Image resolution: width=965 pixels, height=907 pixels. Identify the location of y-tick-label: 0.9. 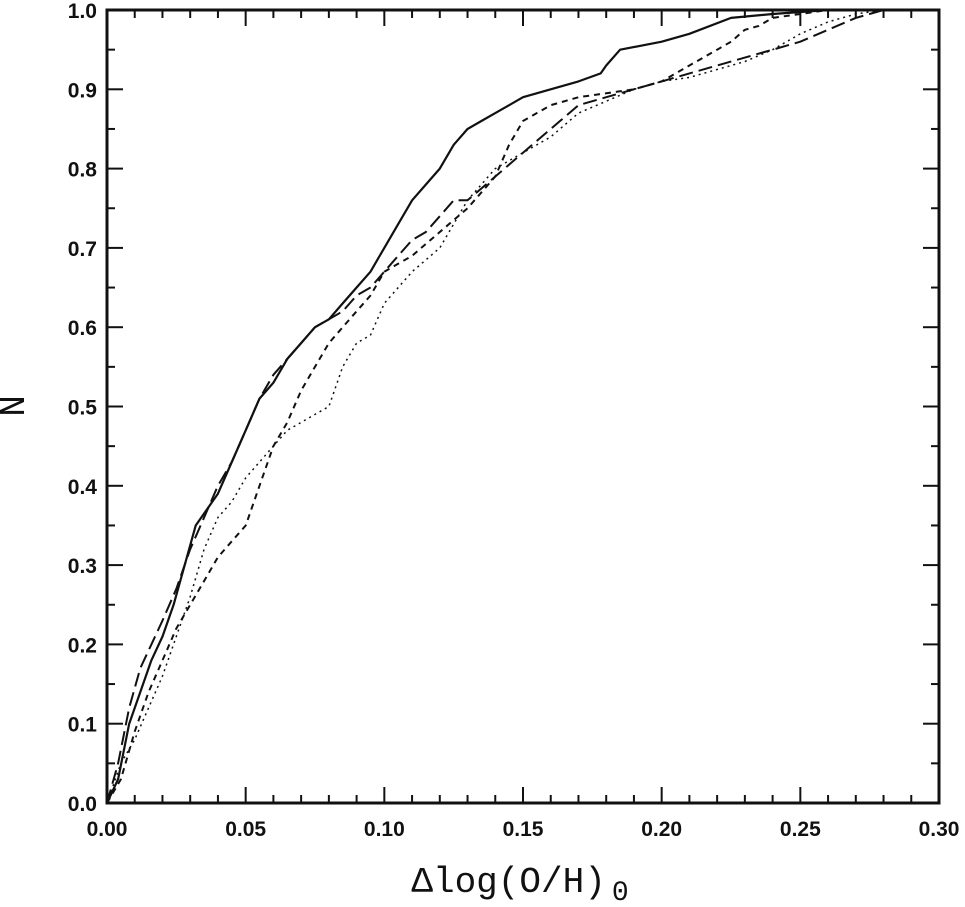
(82, 90).